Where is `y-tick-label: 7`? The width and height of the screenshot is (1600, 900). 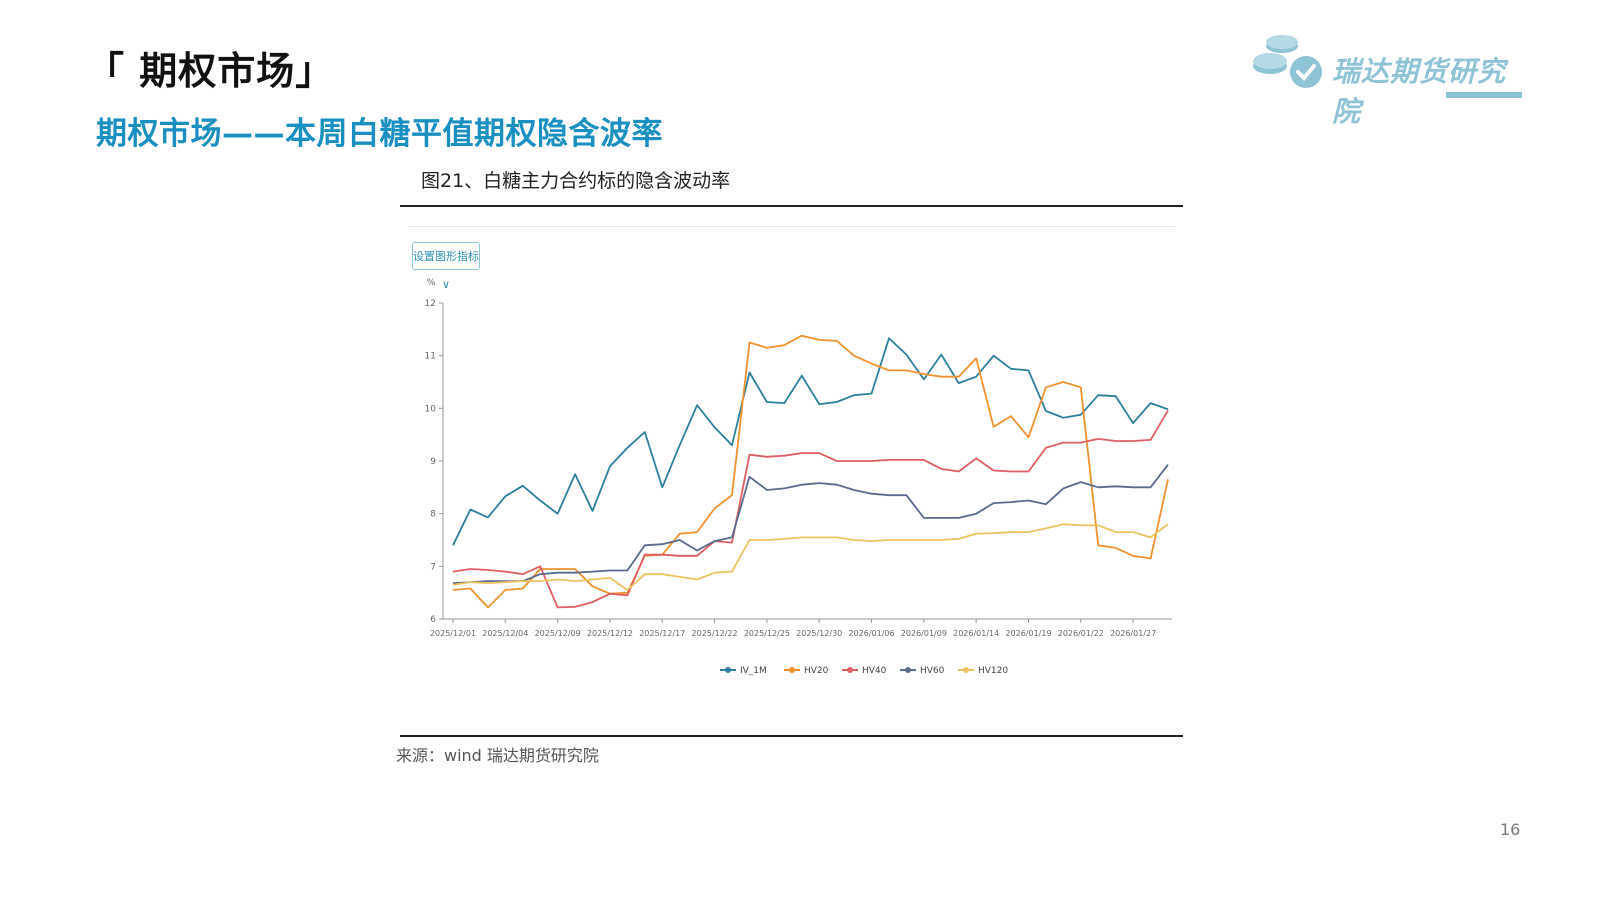 y-tick-label: 7 is located at coordinates (433, 567).